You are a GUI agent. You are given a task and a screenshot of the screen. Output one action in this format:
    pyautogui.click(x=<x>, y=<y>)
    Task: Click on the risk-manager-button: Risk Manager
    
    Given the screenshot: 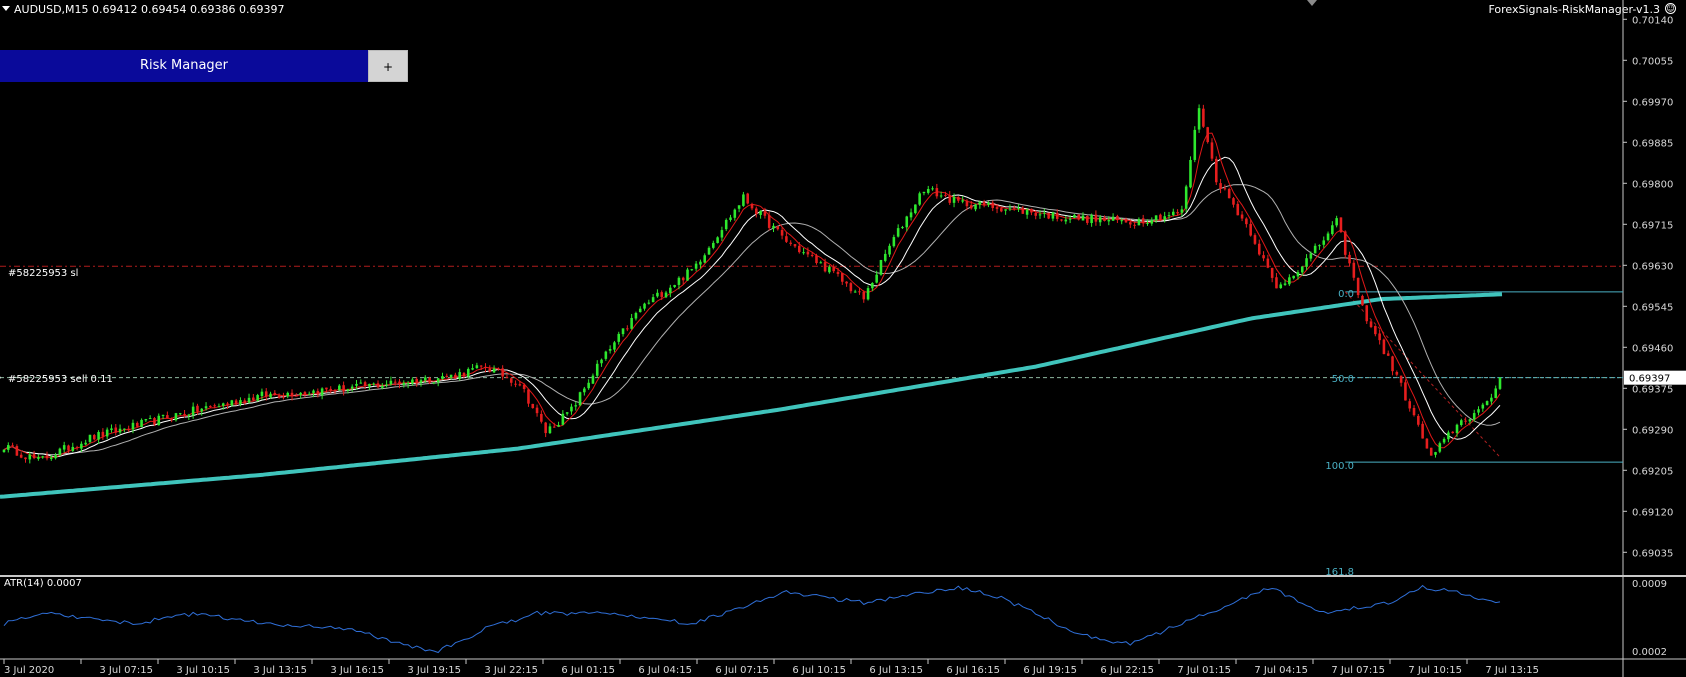 What is the action you would take?
    pyautogui.click(x=184, y=66)
    